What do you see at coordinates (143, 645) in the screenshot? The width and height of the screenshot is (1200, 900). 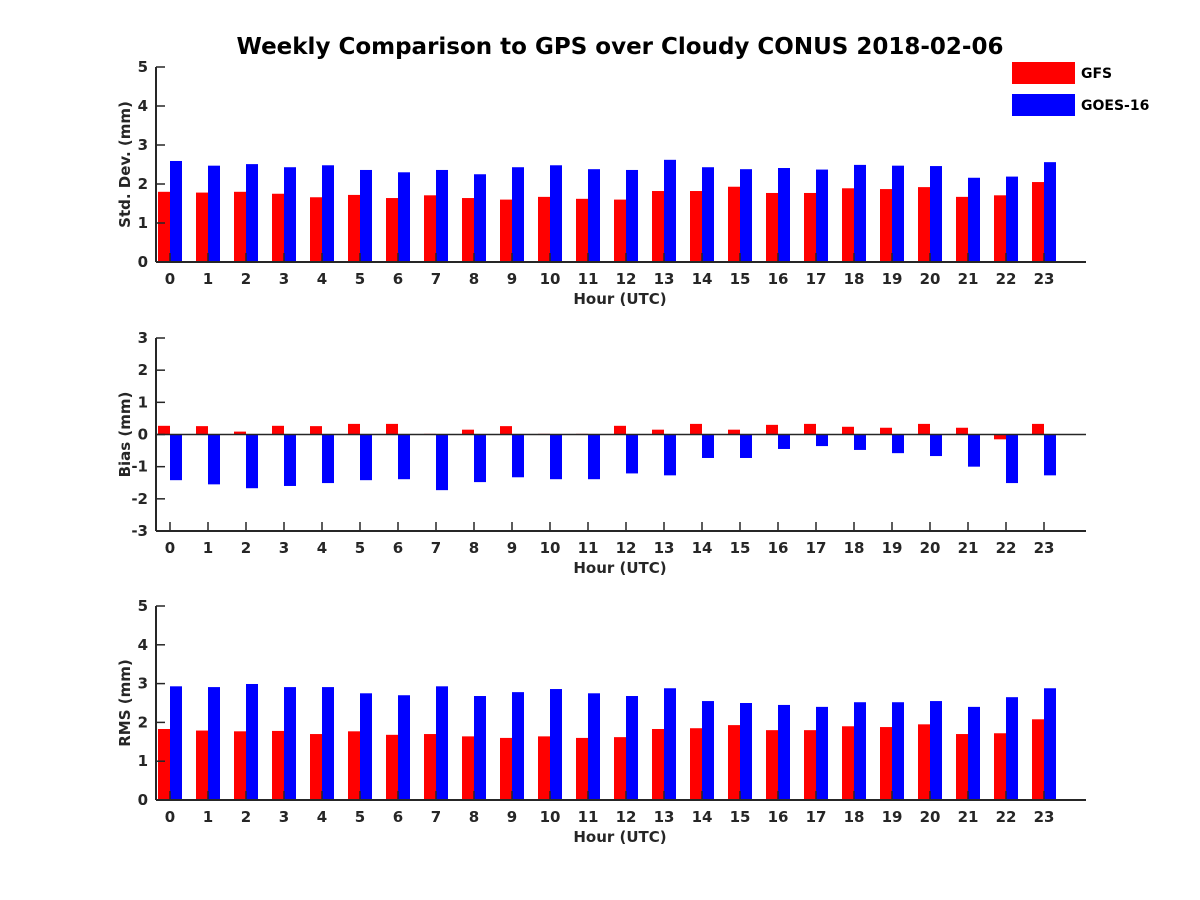 I see `y-tick-label: 4` at bounding box center [143, 645].